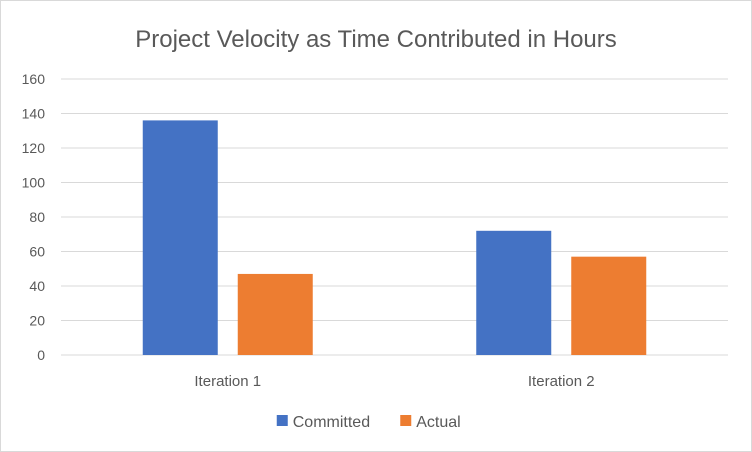 The width and height of the screenshot is (752, 452). What do you see at coordinates (37, 217) in the screenshot?
I see `y-tick-label: 80` at bounding box center [37, 217].